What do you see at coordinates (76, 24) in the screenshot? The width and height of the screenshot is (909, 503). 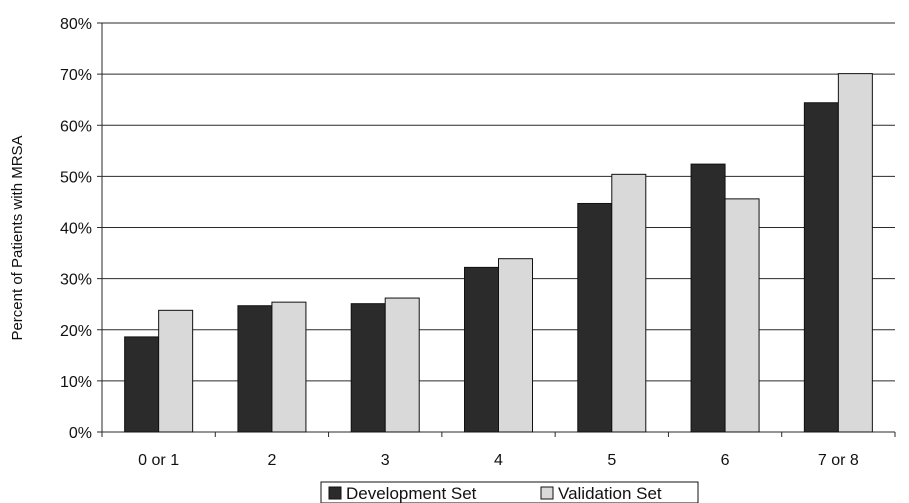 I see `y-tick-label: 80%` at bounding box center [76, 24].